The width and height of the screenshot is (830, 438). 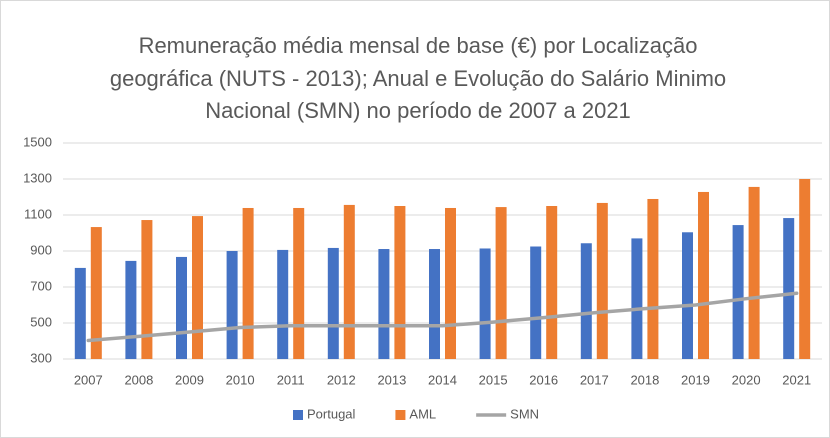 I want to click on x-tick-label: 2011, so click(x=291, y=379).